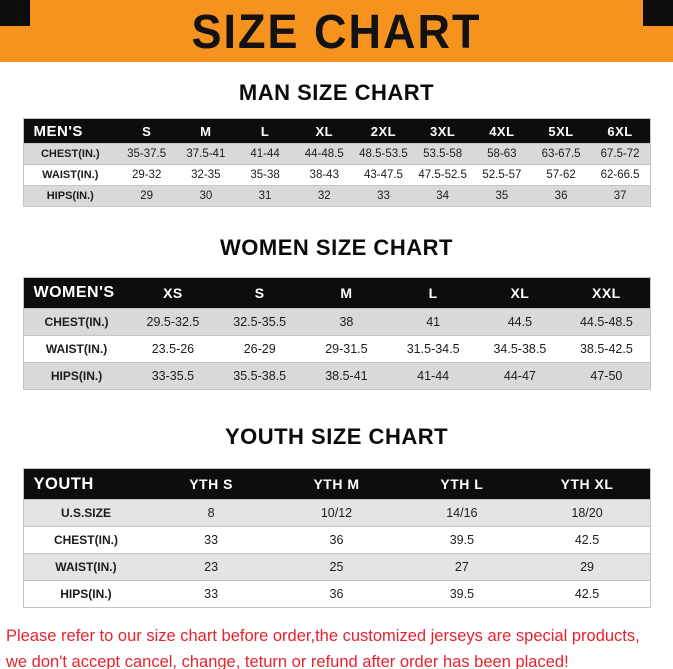 The image size is (673, 669). I want to click on value-cell: 48.5-53.5, so click(383, 154).